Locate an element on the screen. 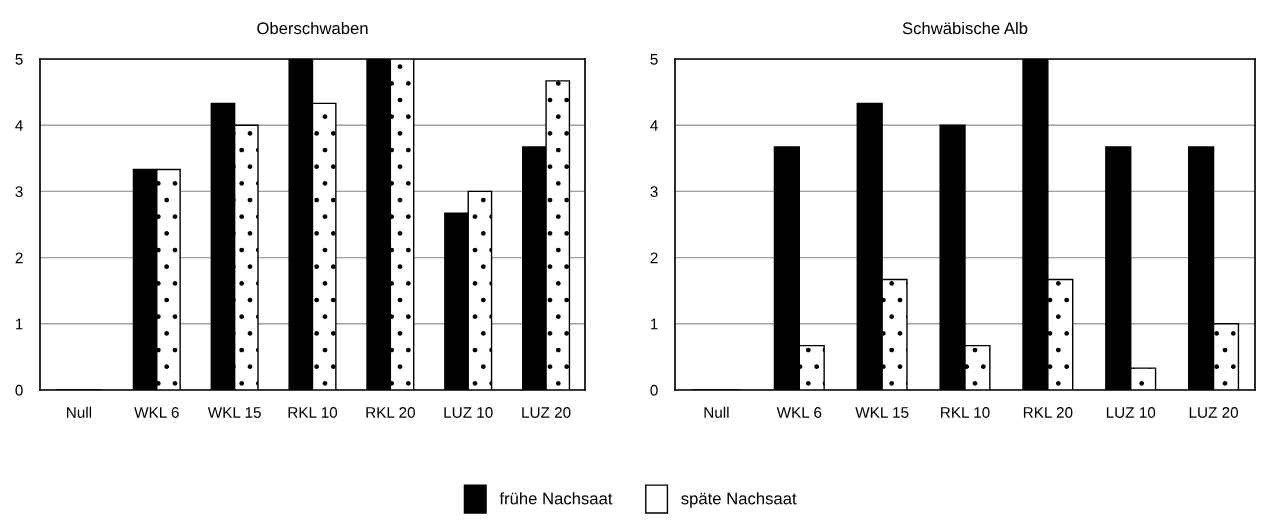  chart-title: Oberschwaben is located at coordinates (312, 28).